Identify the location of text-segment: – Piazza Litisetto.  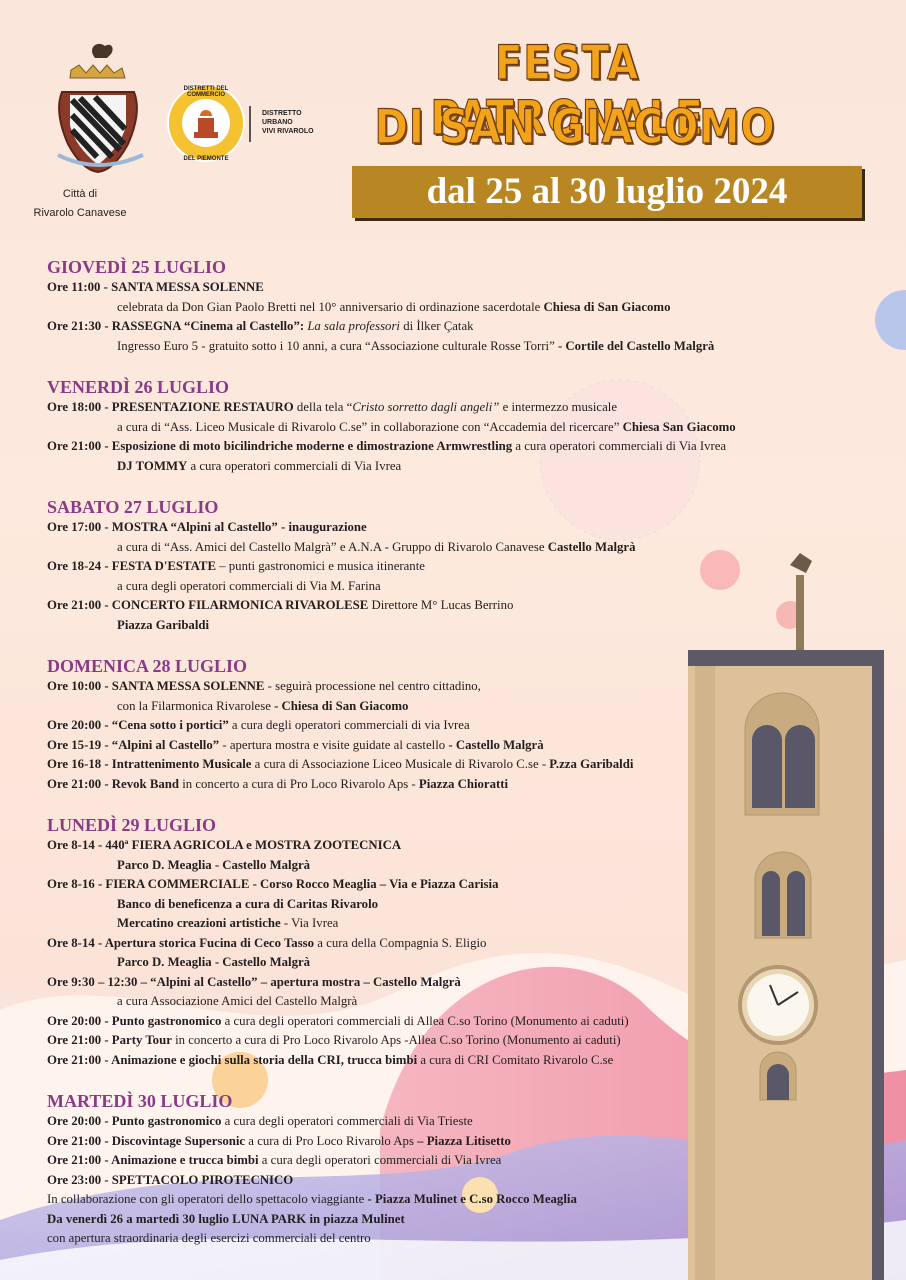
(464, 1140).